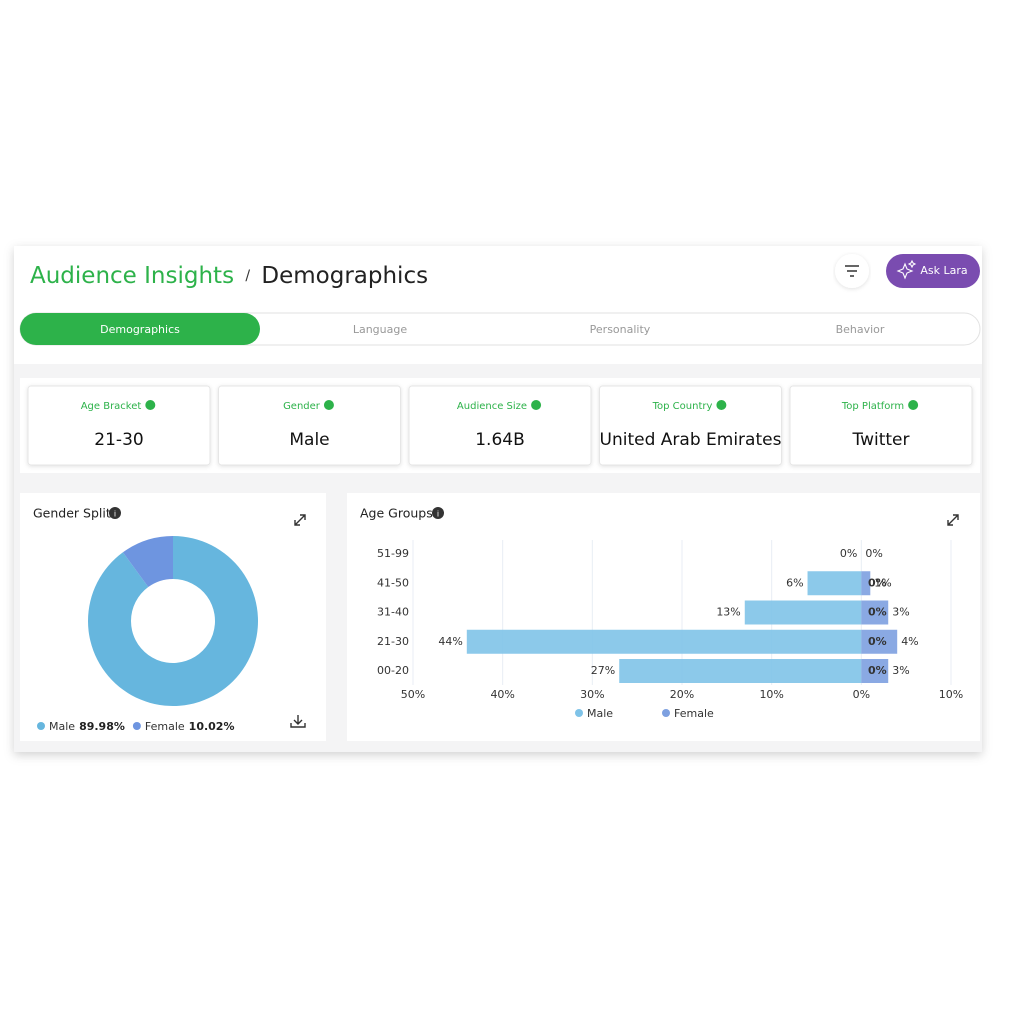 The height and width of the screenshot is (1024, 1024). I want to click on x-tick-label: 0%, so click(861, 694).